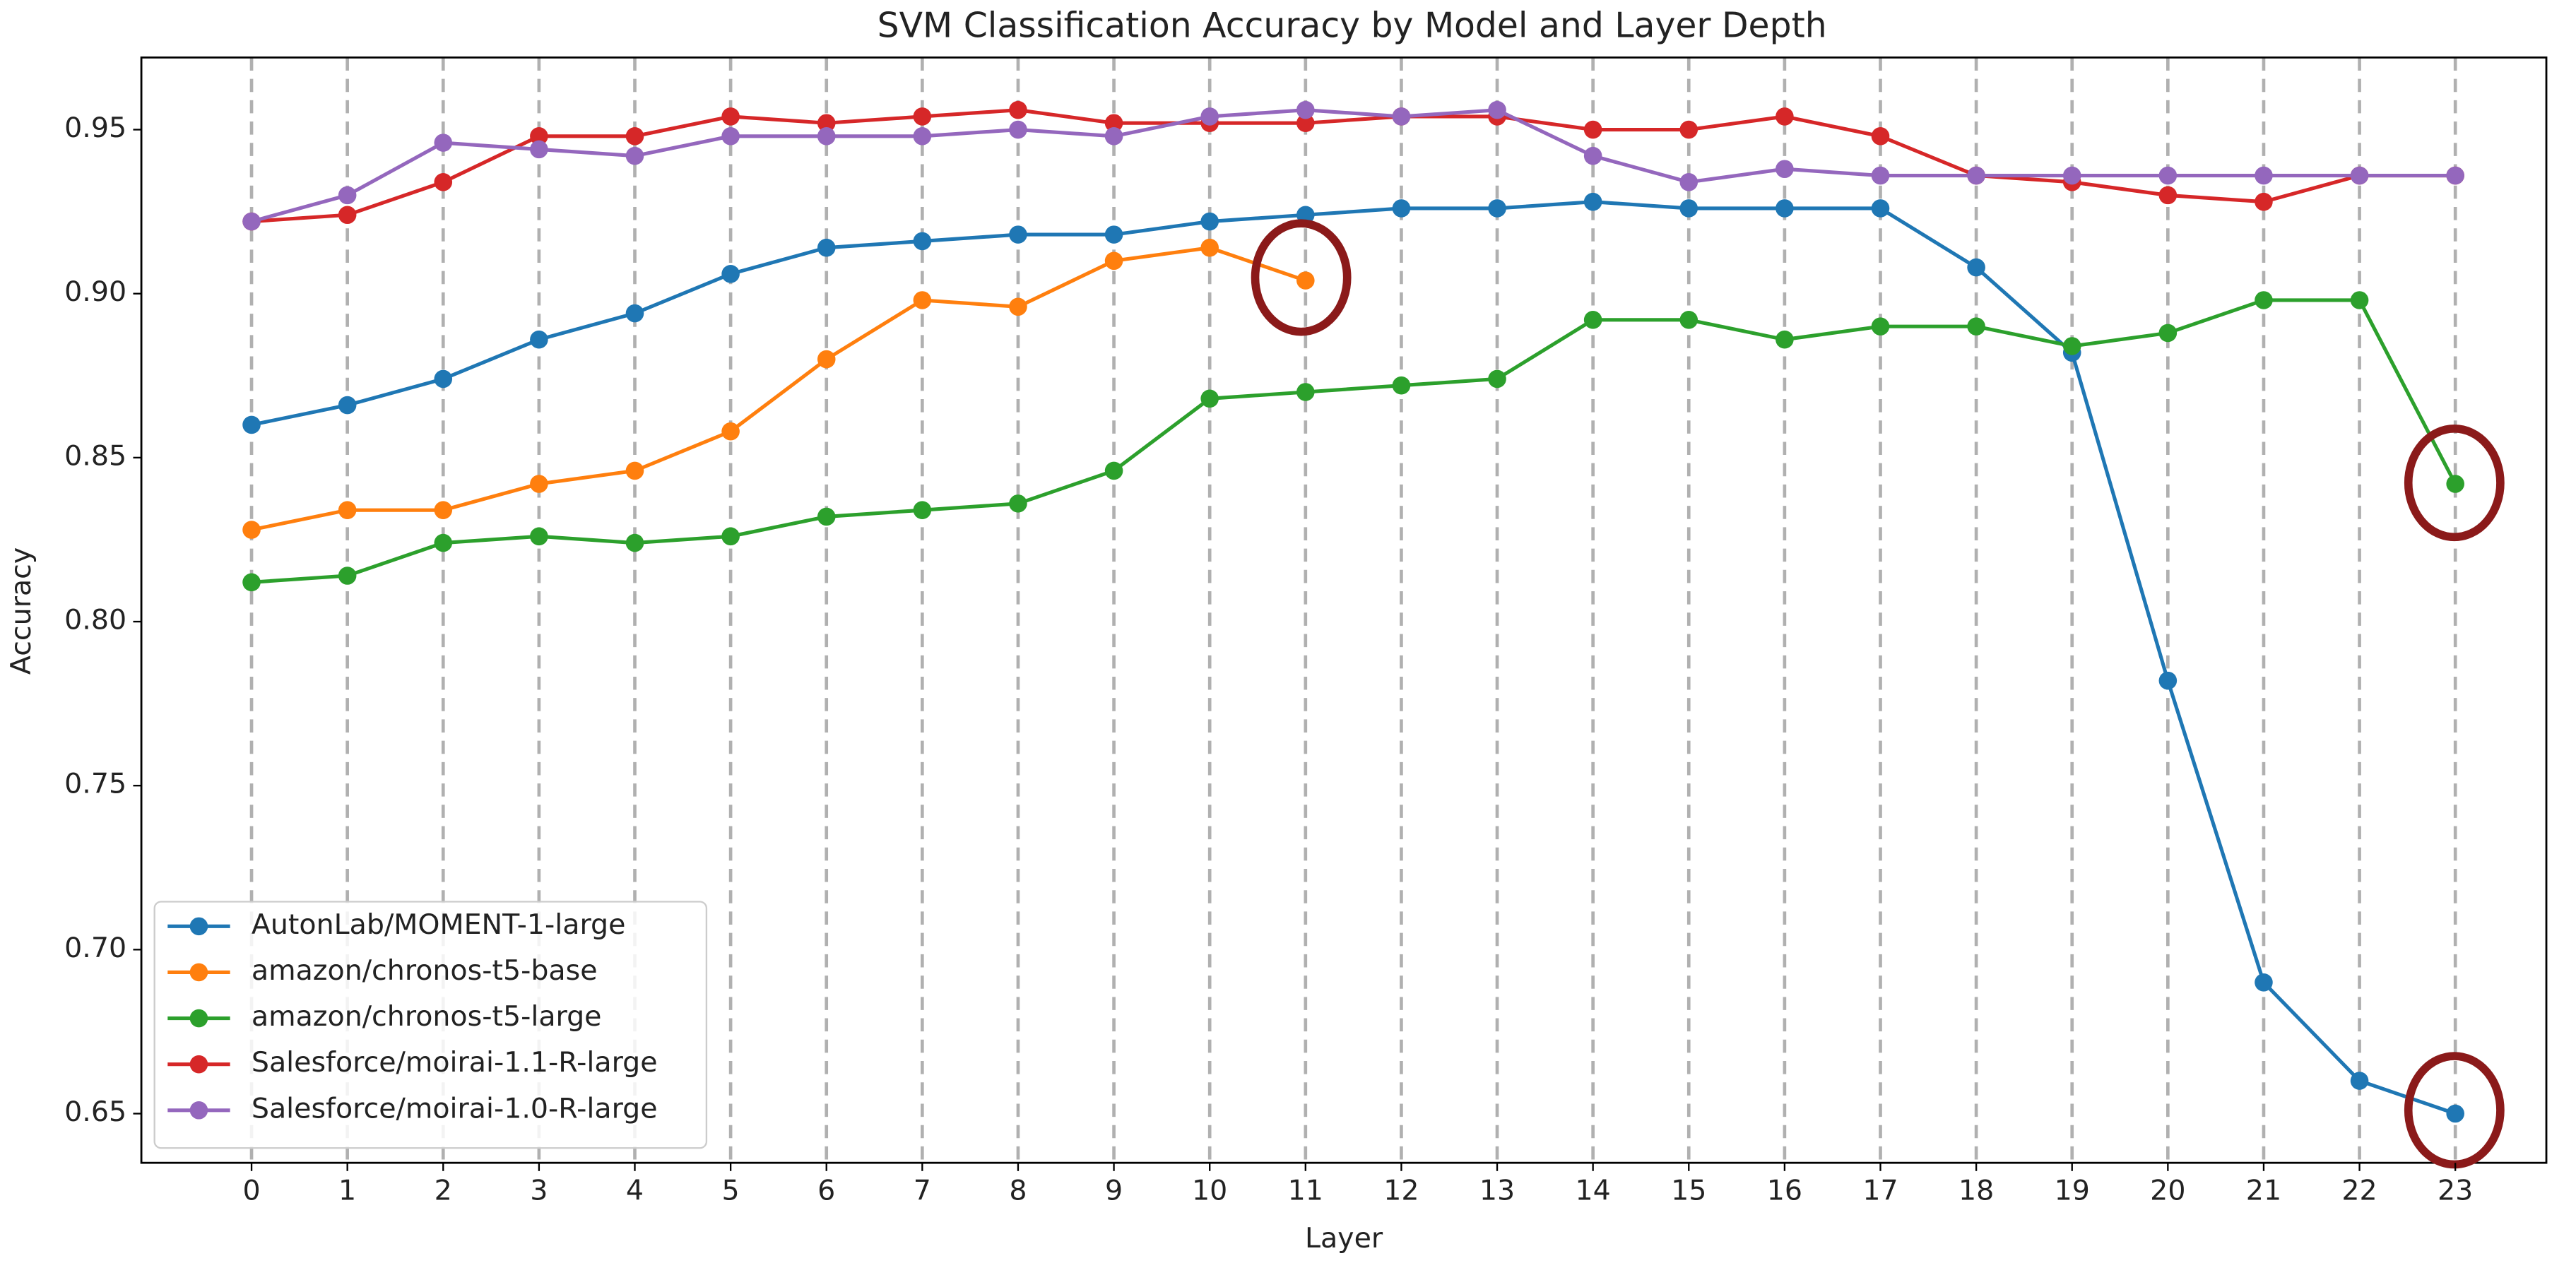  Describe the element at coordinates (539, 1191) in the screenshot. I see `x-tick-label: 3` at that location.